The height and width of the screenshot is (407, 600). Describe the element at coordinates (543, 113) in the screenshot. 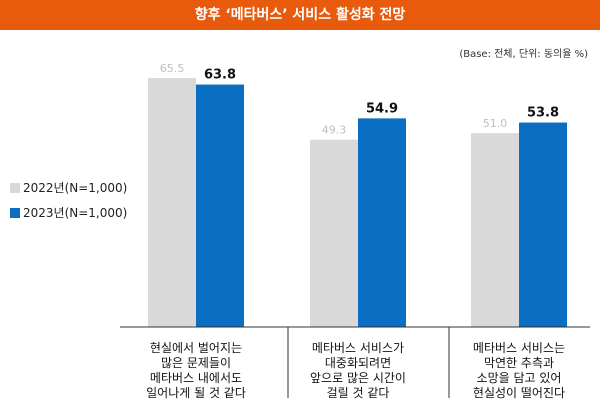

I see `data-label-2023-3: 53.8` at that location.